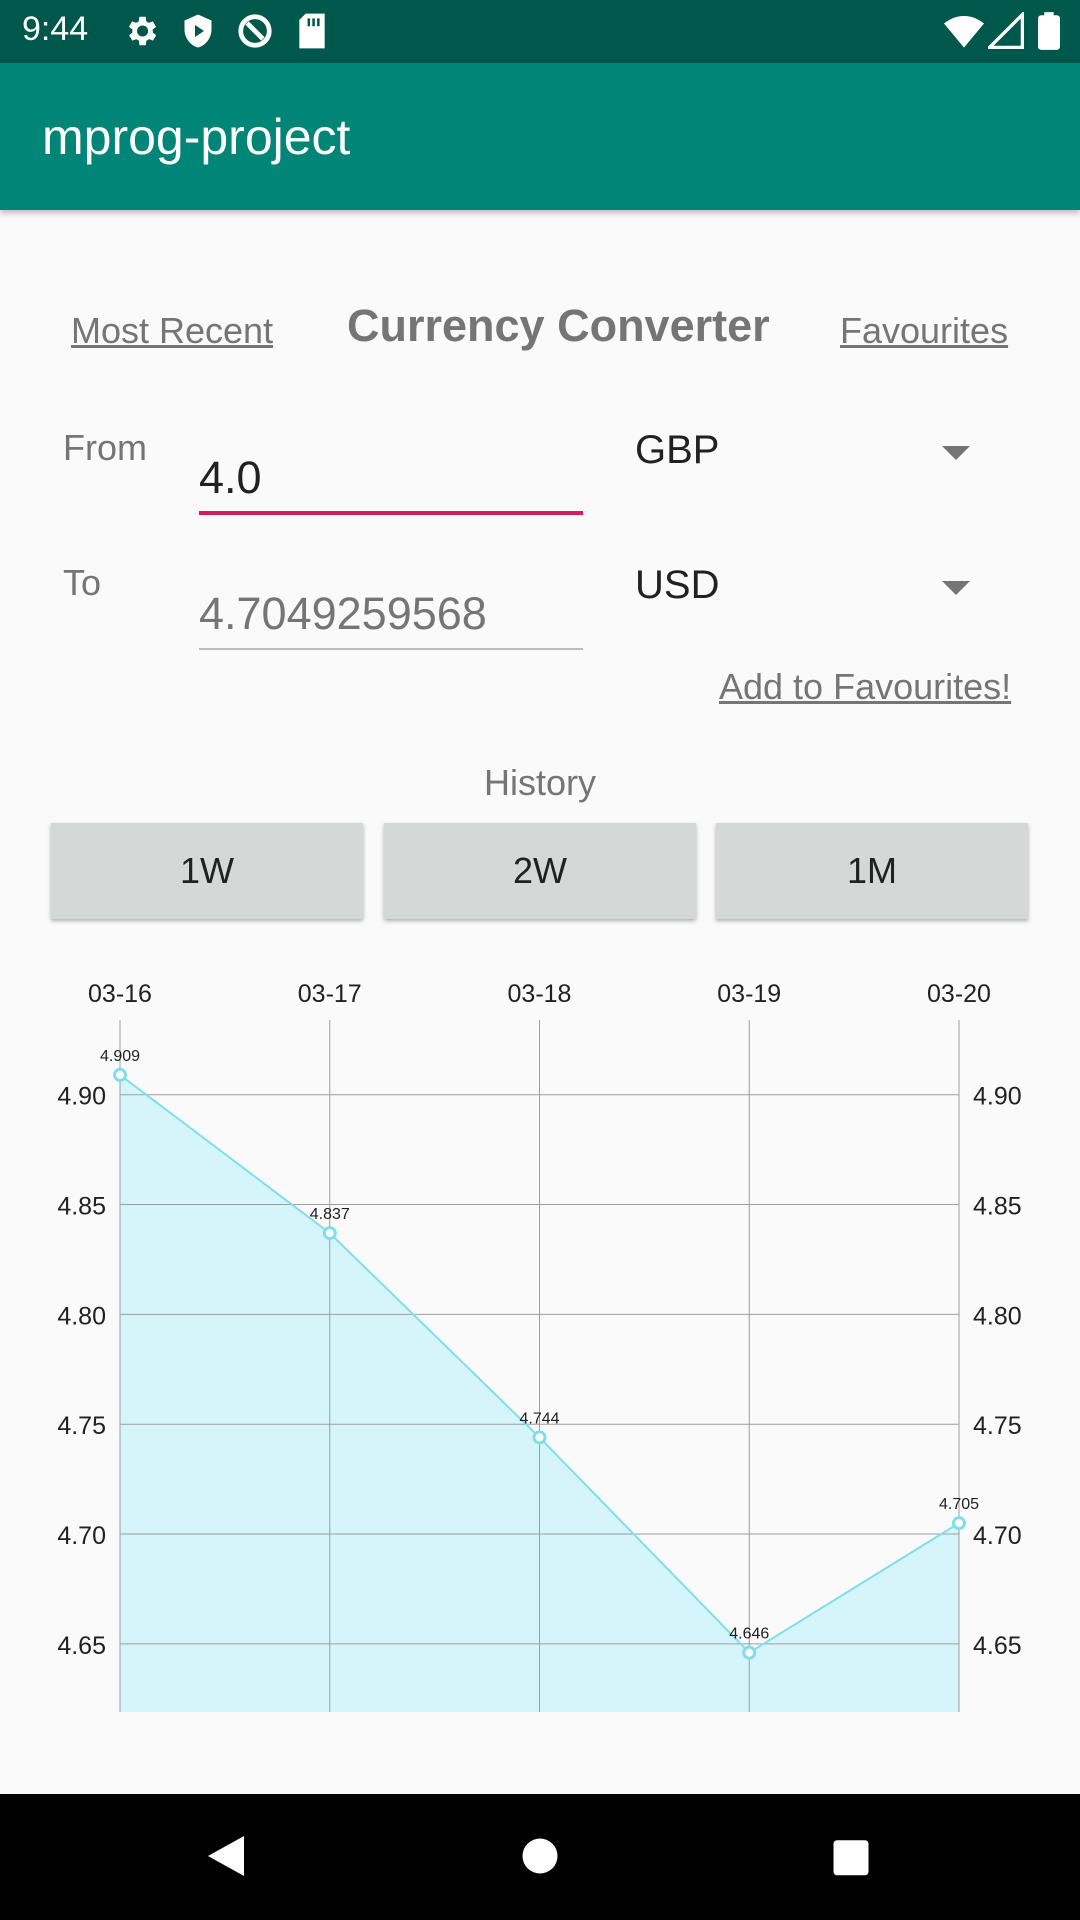  What do you see at coordinates (749, 994) in the screenshot?
I see `x-tick-label: 03-19` at bounding box center [749, 994].